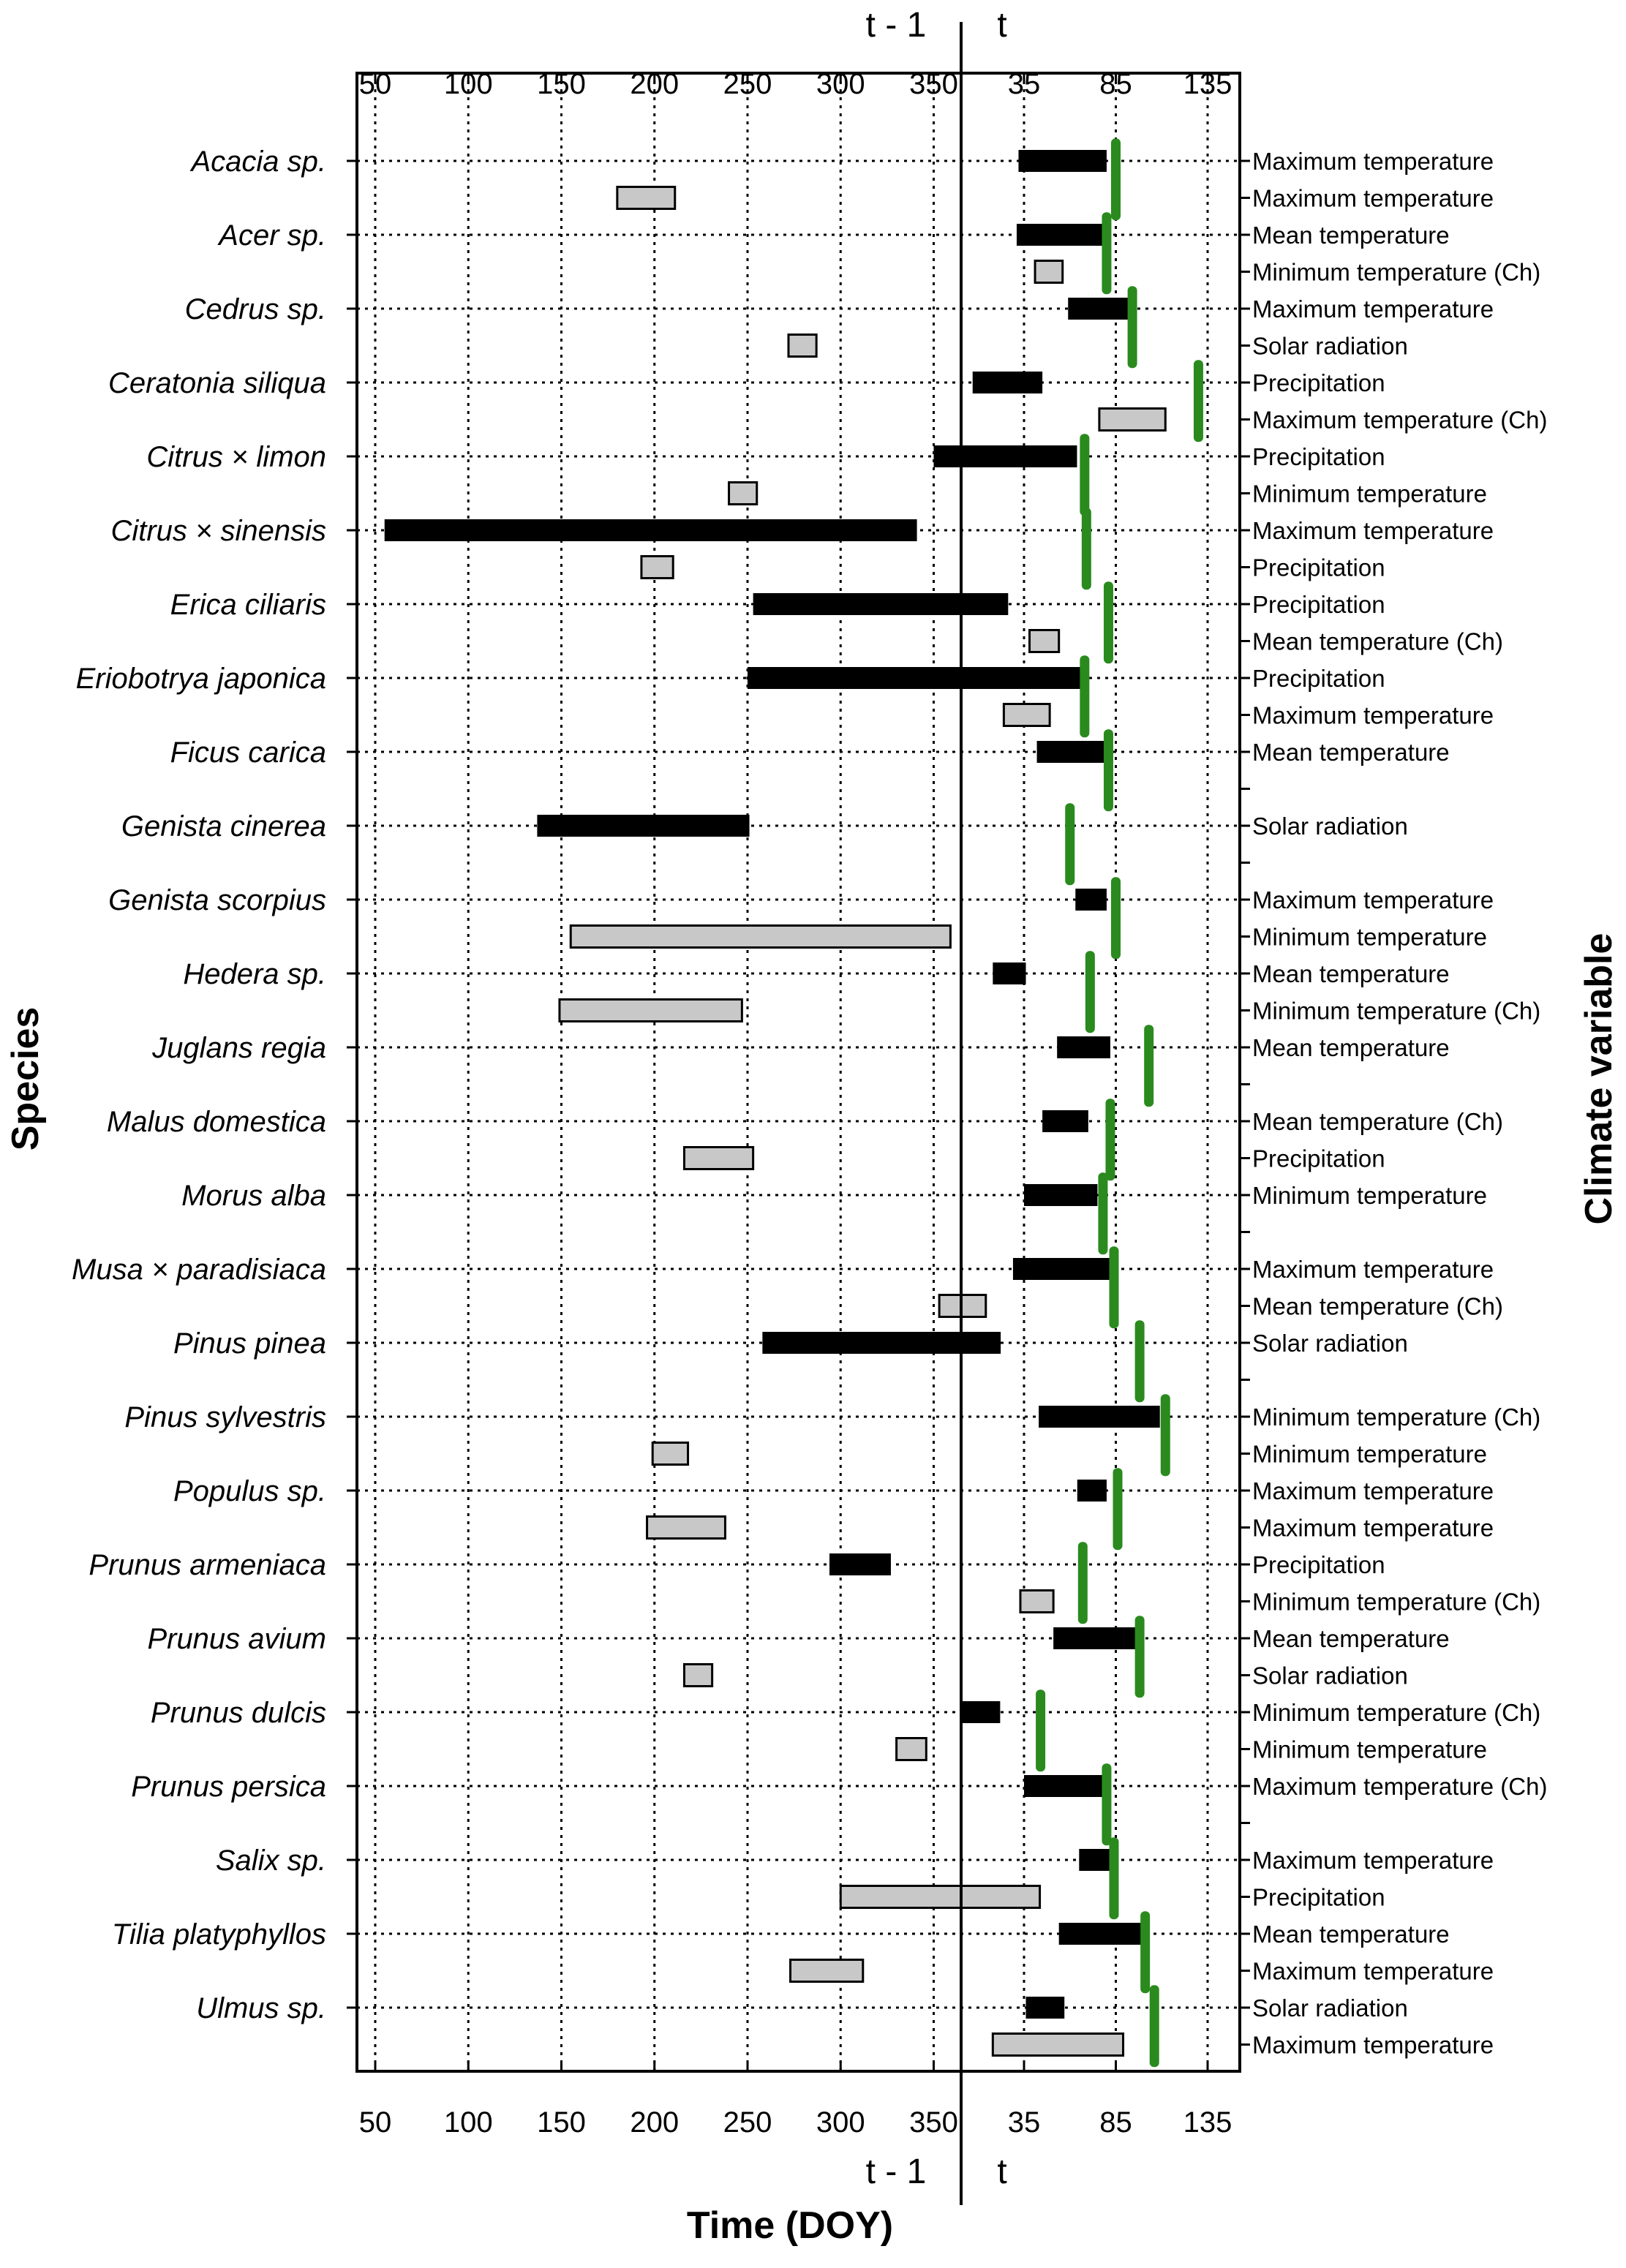 This screenshot has width=1626, height=2268. What do you see at coordinates (1377, 1121) in the screenshot?
I see `climate-variable-label: Mean temperature (Ch)` at bounding box center [1377, 1121].